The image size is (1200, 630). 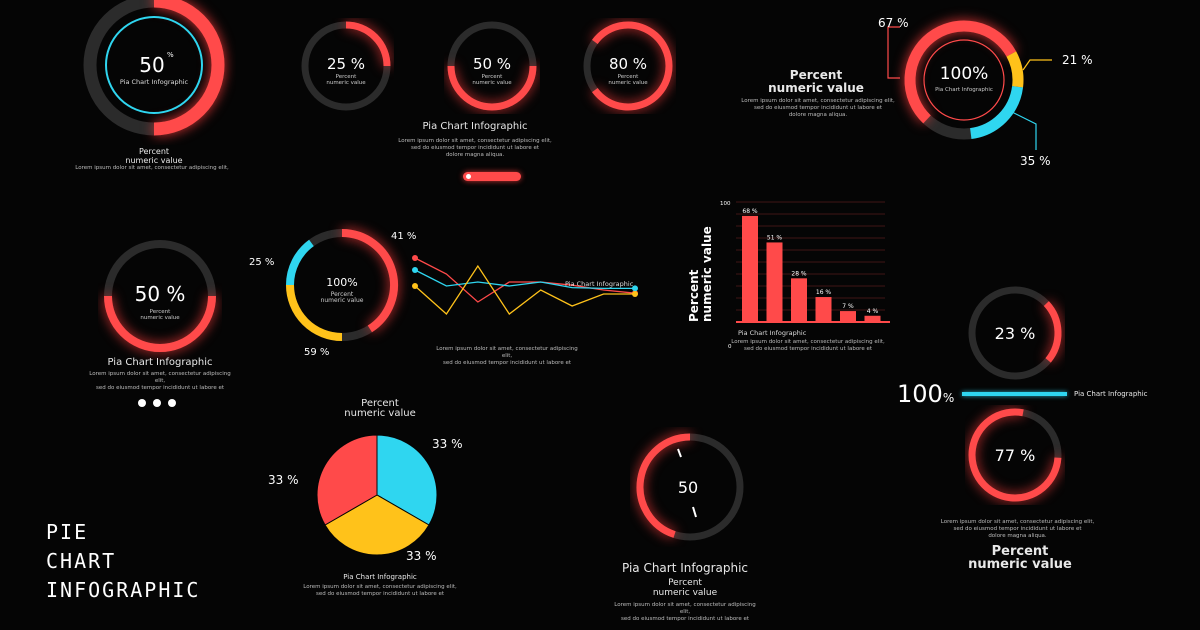 What do you see at coordinates (380, 409) in the screenshot?
I see `pie-title: Percent numeric value` at bounding box center [380, 409].